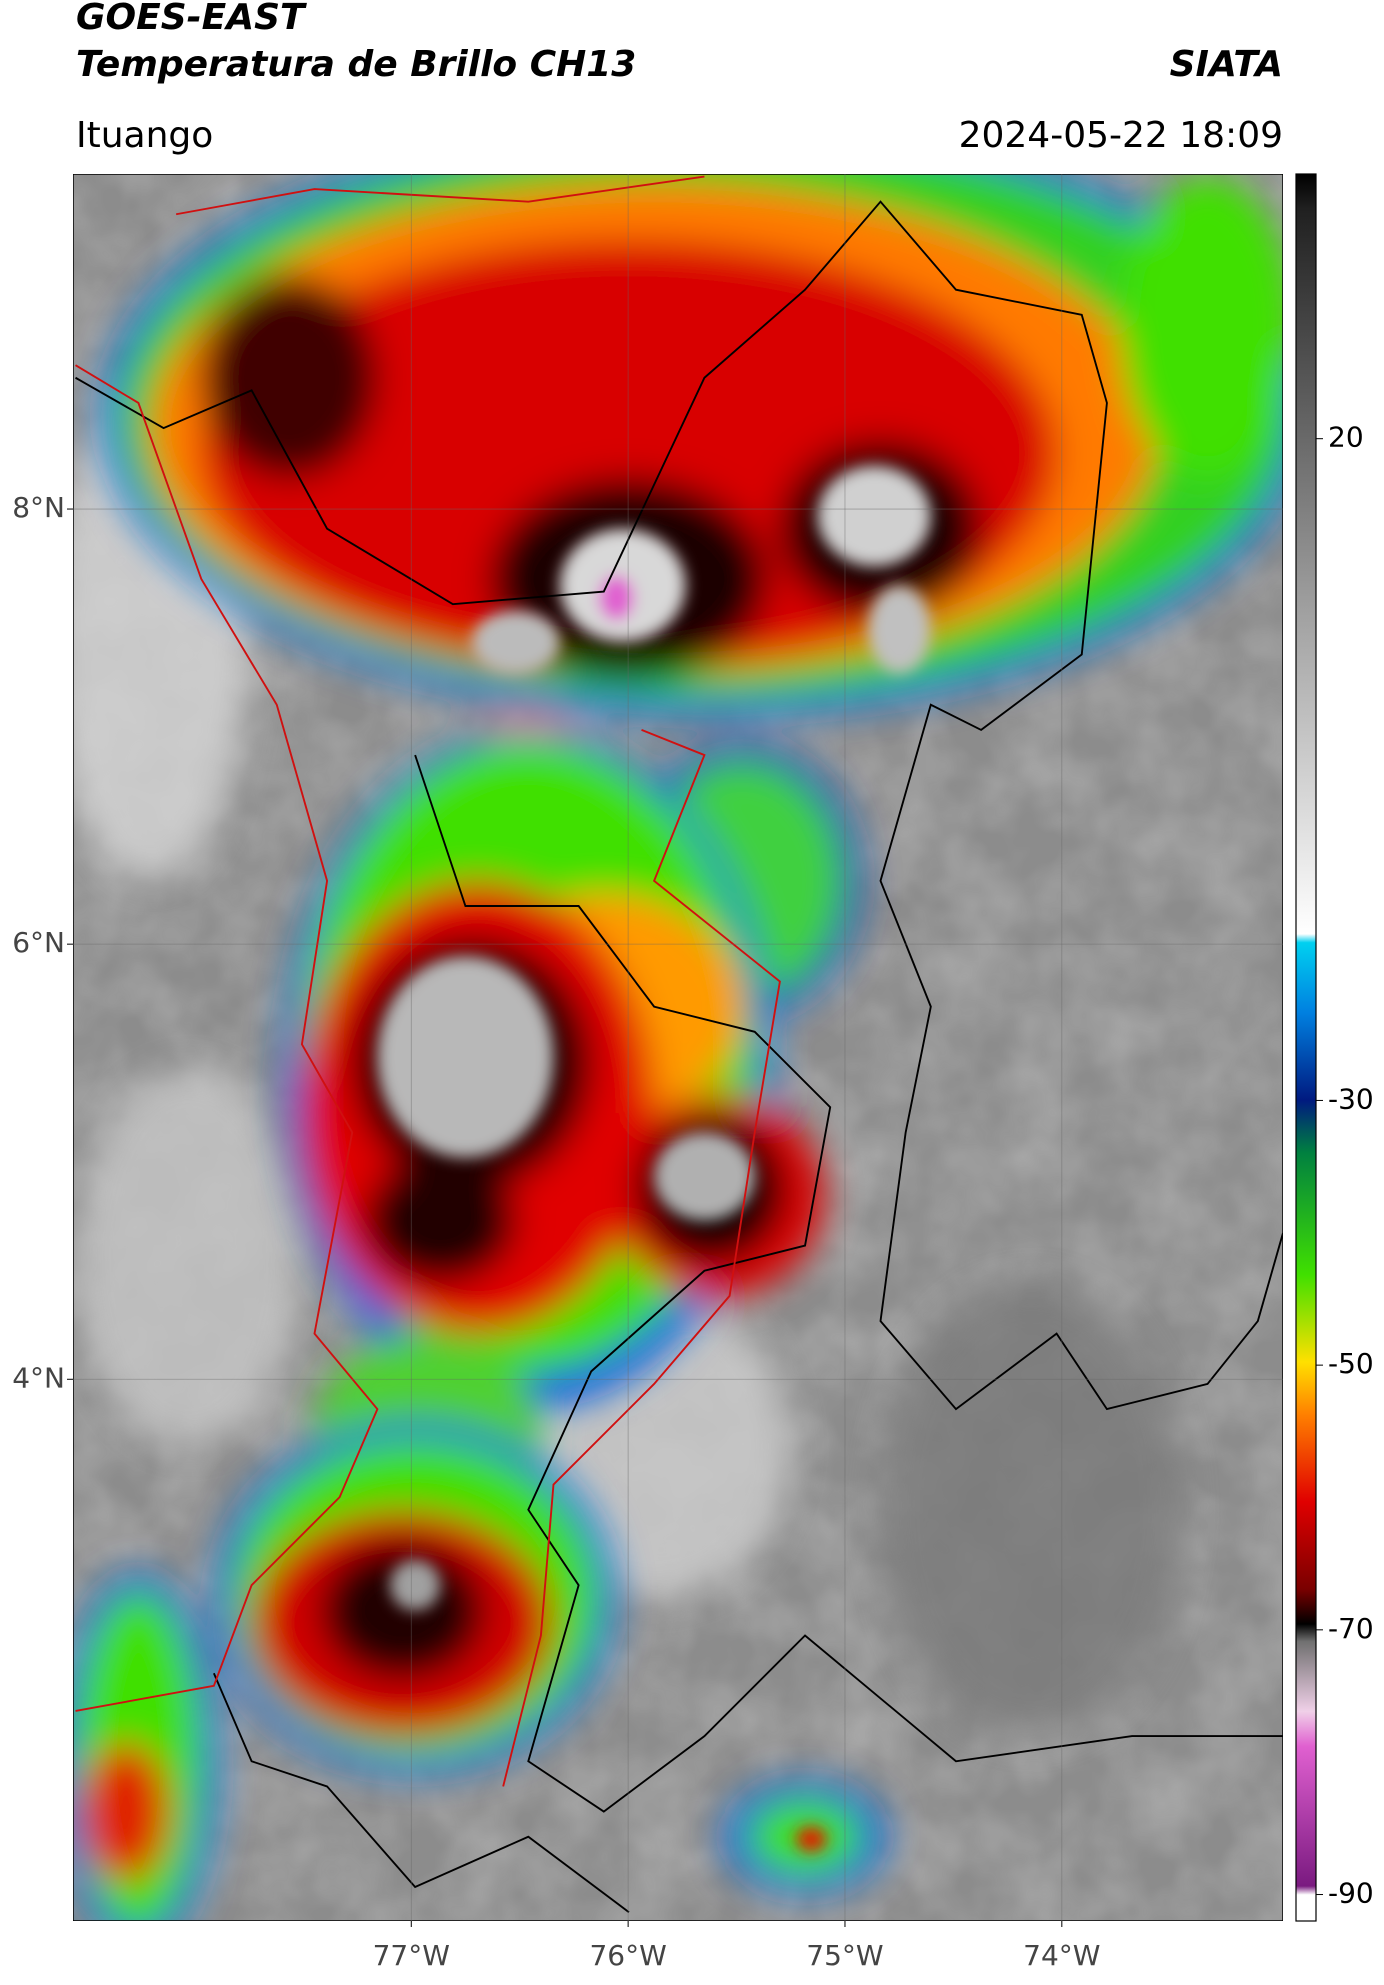 Image resolution: width=1384 pixels, height=1985 pixels. Describe the element at coordinates (38, 507) in the screenshot. I see `y-tick-label: 8°N` at that location.